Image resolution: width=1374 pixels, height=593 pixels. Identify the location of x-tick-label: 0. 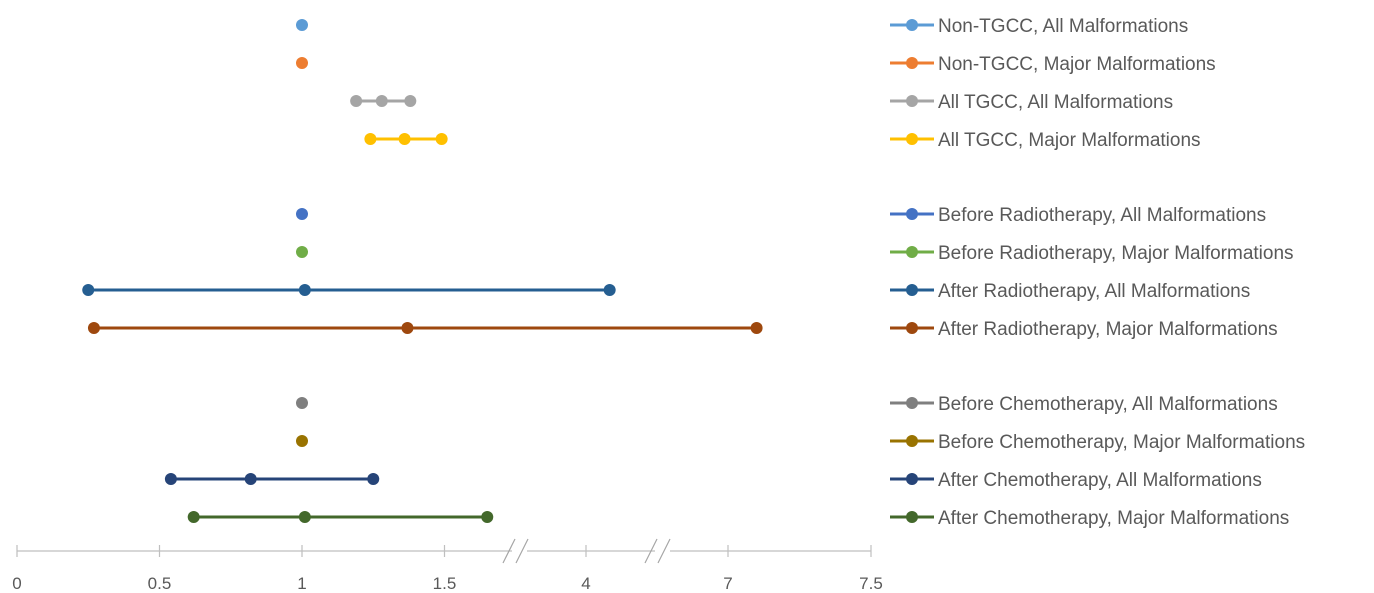
(16, 583).